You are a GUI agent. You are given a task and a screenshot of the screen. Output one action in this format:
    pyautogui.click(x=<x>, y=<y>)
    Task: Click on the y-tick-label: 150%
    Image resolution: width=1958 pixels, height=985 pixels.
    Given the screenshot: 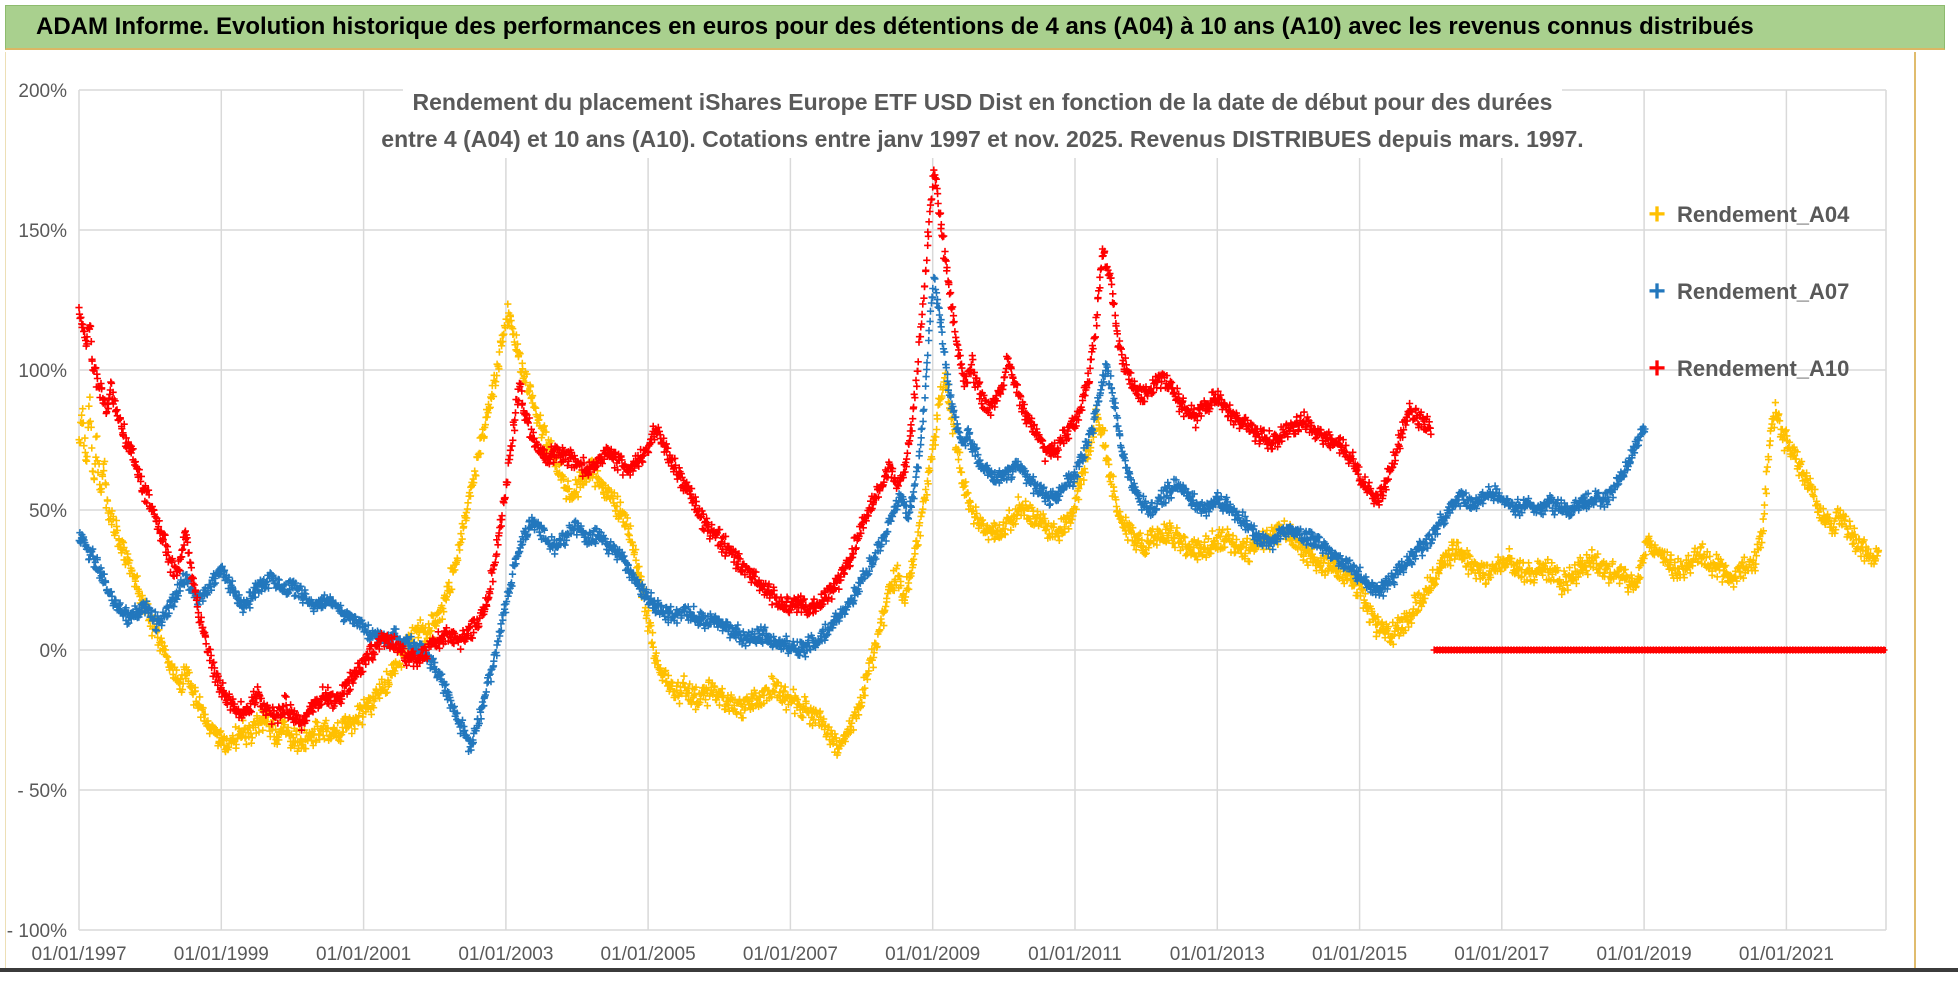 What is the action you would take?
    pyautogui.click(x=42, y=231)
    